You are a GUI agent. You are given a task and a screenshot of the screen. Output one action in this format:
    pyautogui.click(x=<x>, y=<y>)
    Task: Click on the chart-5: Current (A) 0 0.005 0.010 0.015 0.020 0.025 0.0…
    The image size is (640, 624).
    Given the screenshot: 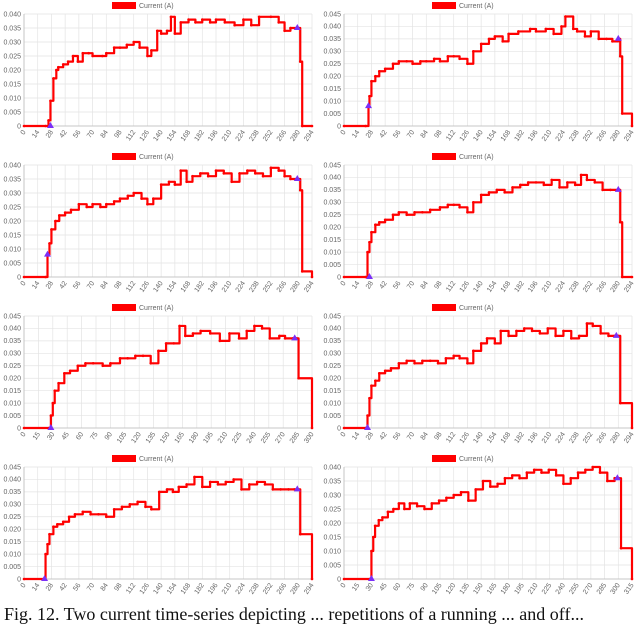 What is the action you would take?
    pyautogui.click(x=160, y=378)
    